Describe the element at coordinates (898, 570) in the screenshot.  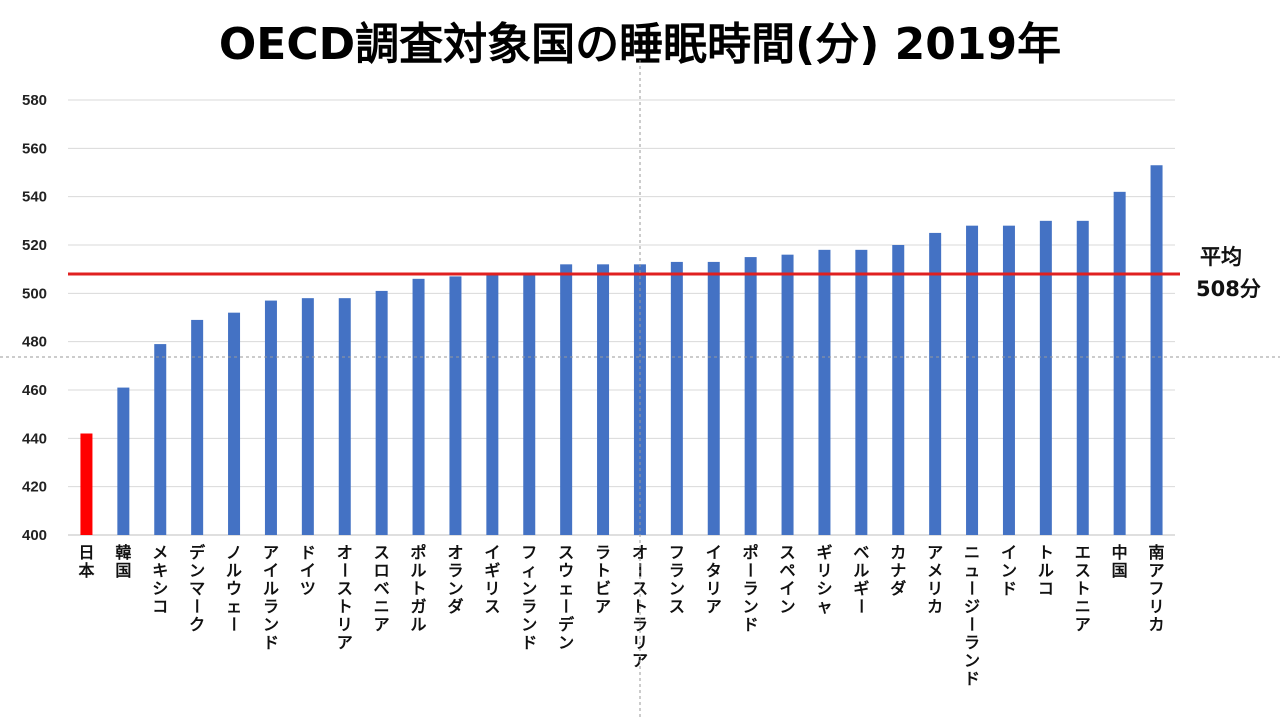
I see `x-category-label: カナダ` at that location.